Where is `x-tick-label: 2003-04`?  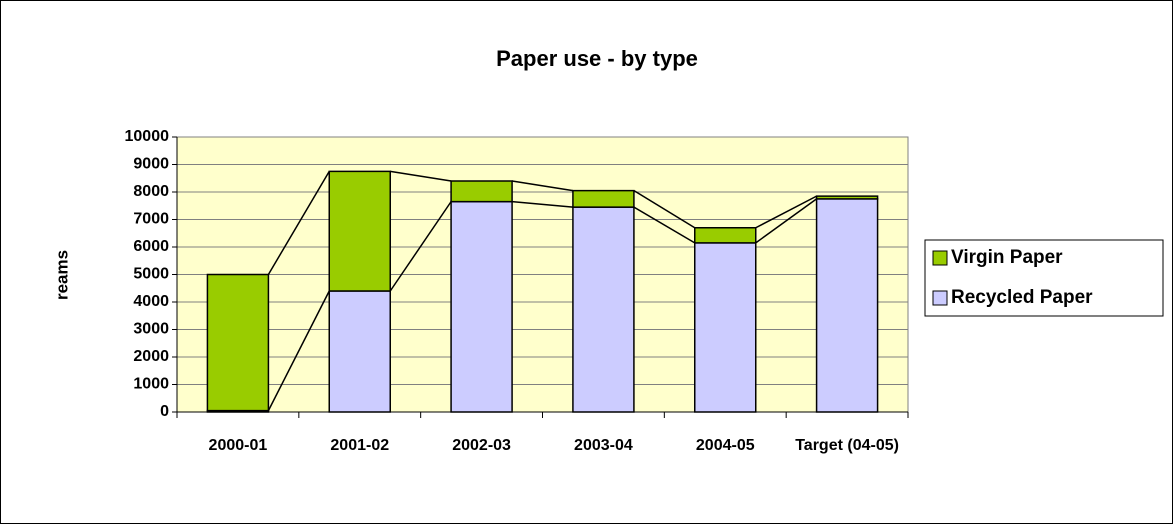 x-tick-label: 2003-04 is located at coordinates (603, 445).